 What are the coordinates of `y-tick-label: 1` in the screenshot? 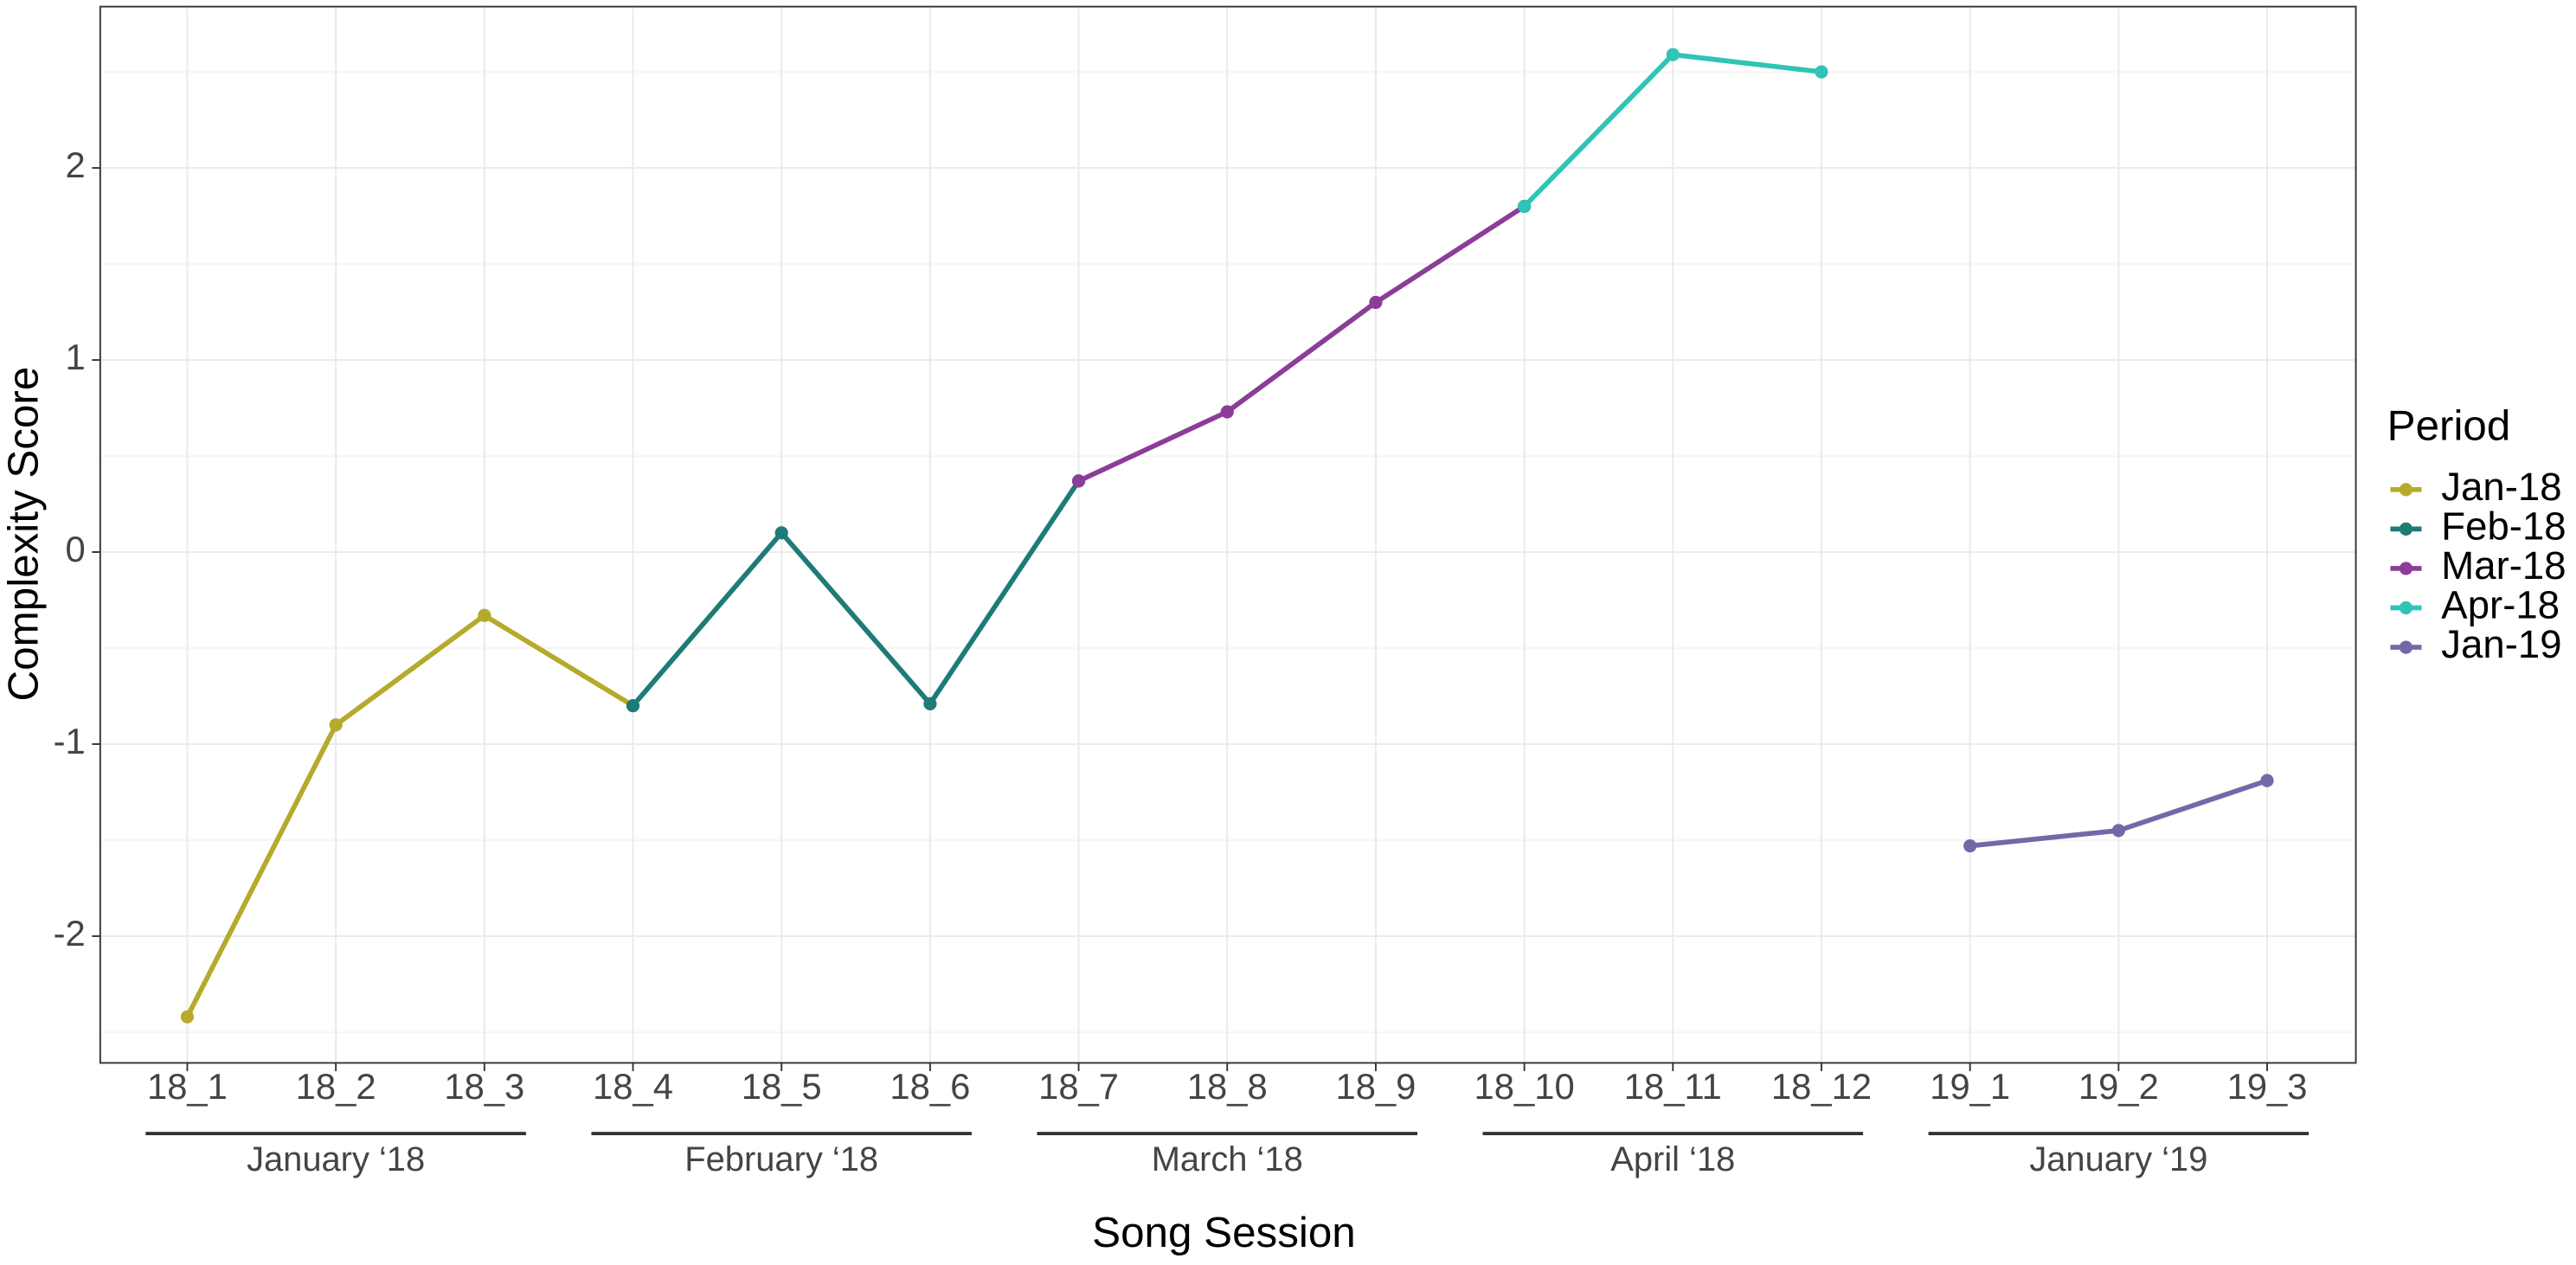 It's located at (75, 357).